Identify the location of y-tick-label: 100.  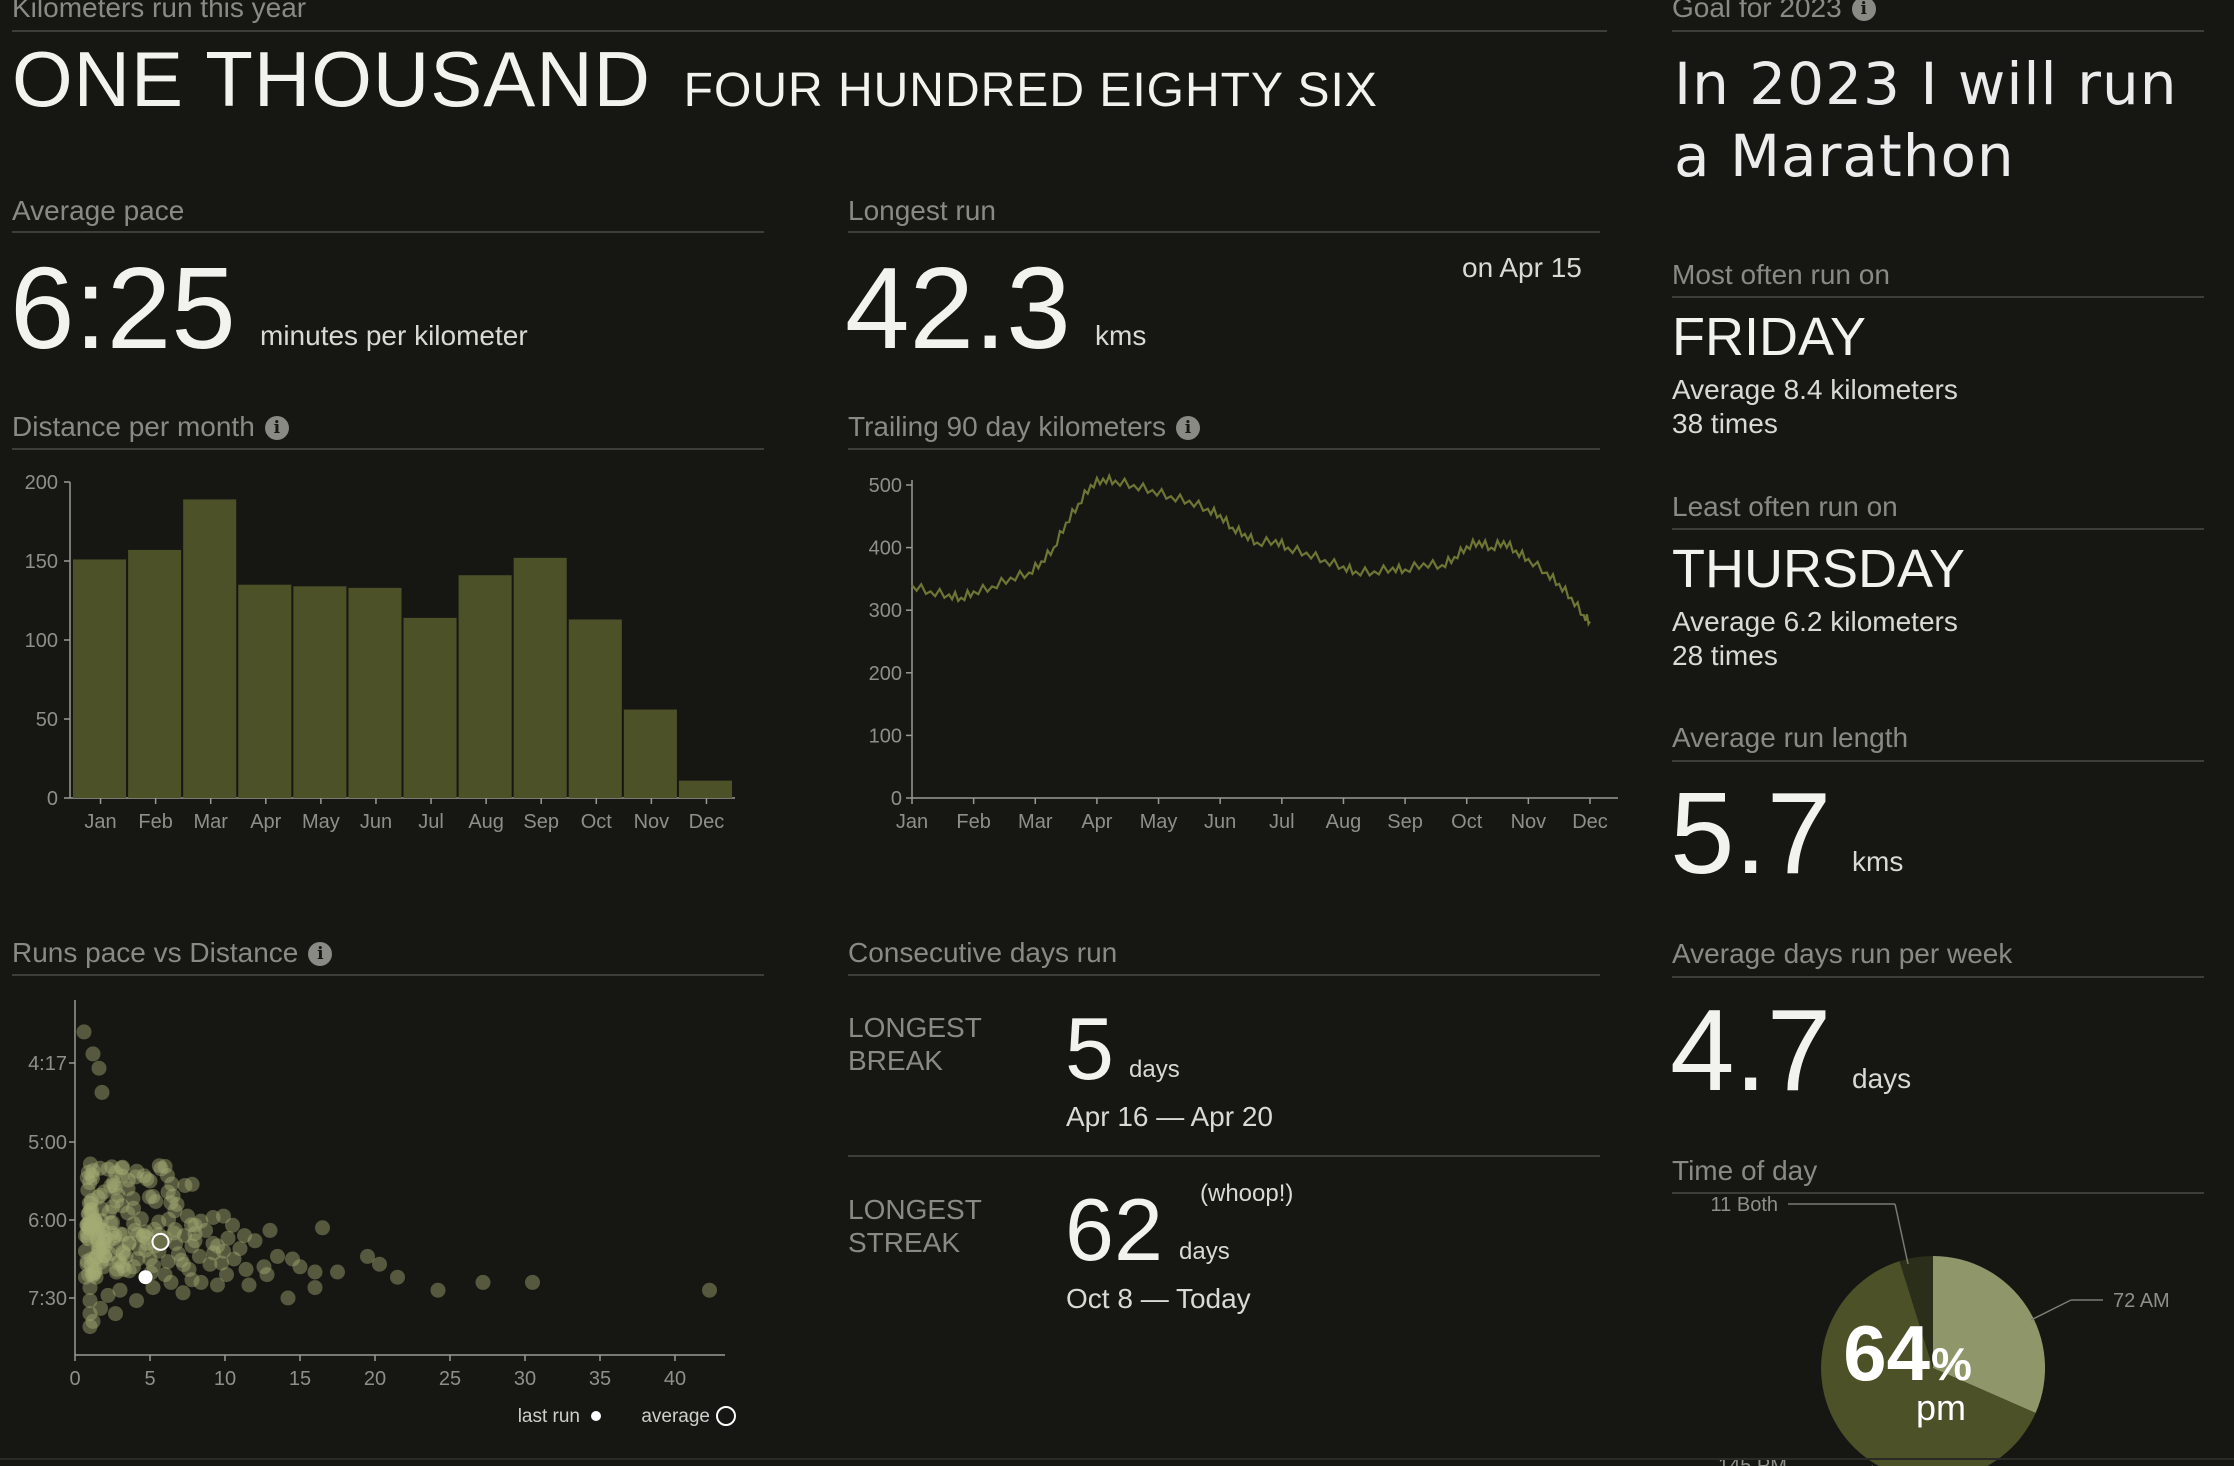
(41, 641).